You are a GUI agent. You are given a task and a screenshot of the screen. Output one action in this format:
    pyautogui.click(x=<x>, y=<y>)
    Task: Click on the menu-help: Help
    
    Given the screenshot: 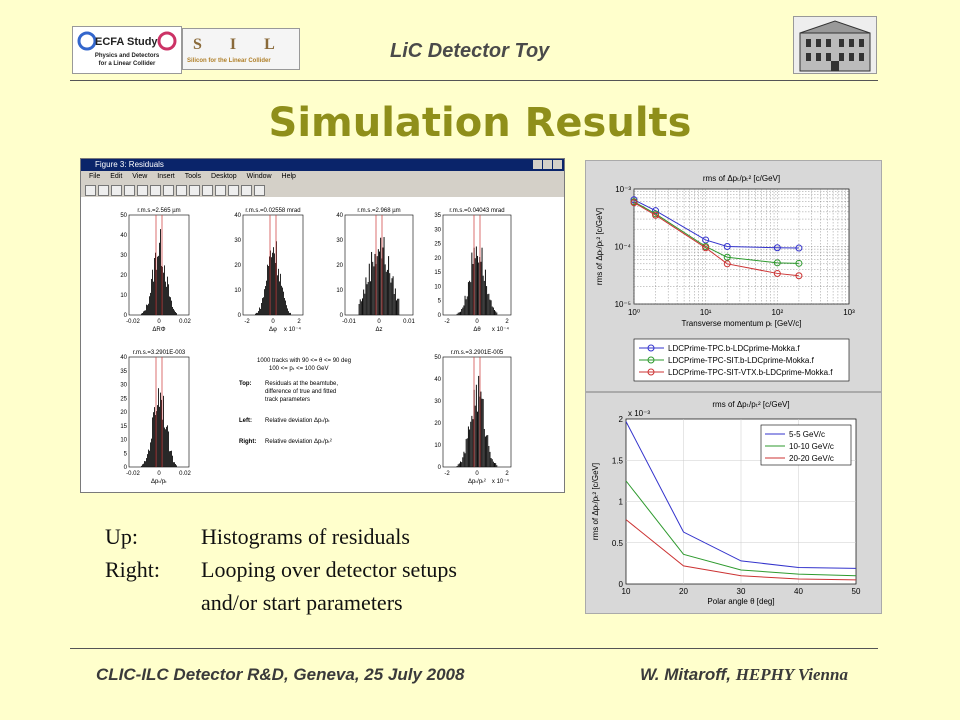 What is the action you would take?
    pyautogui.click(x=288, y=176)
    